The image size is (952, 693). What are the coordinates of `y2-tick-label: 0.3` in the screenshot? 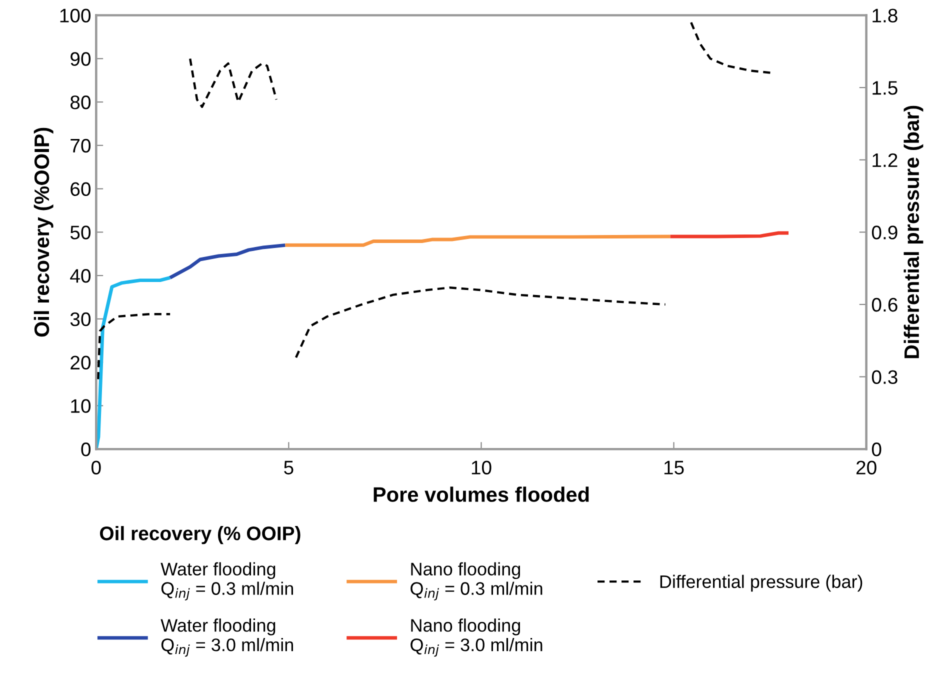 It's located at (885, 377).